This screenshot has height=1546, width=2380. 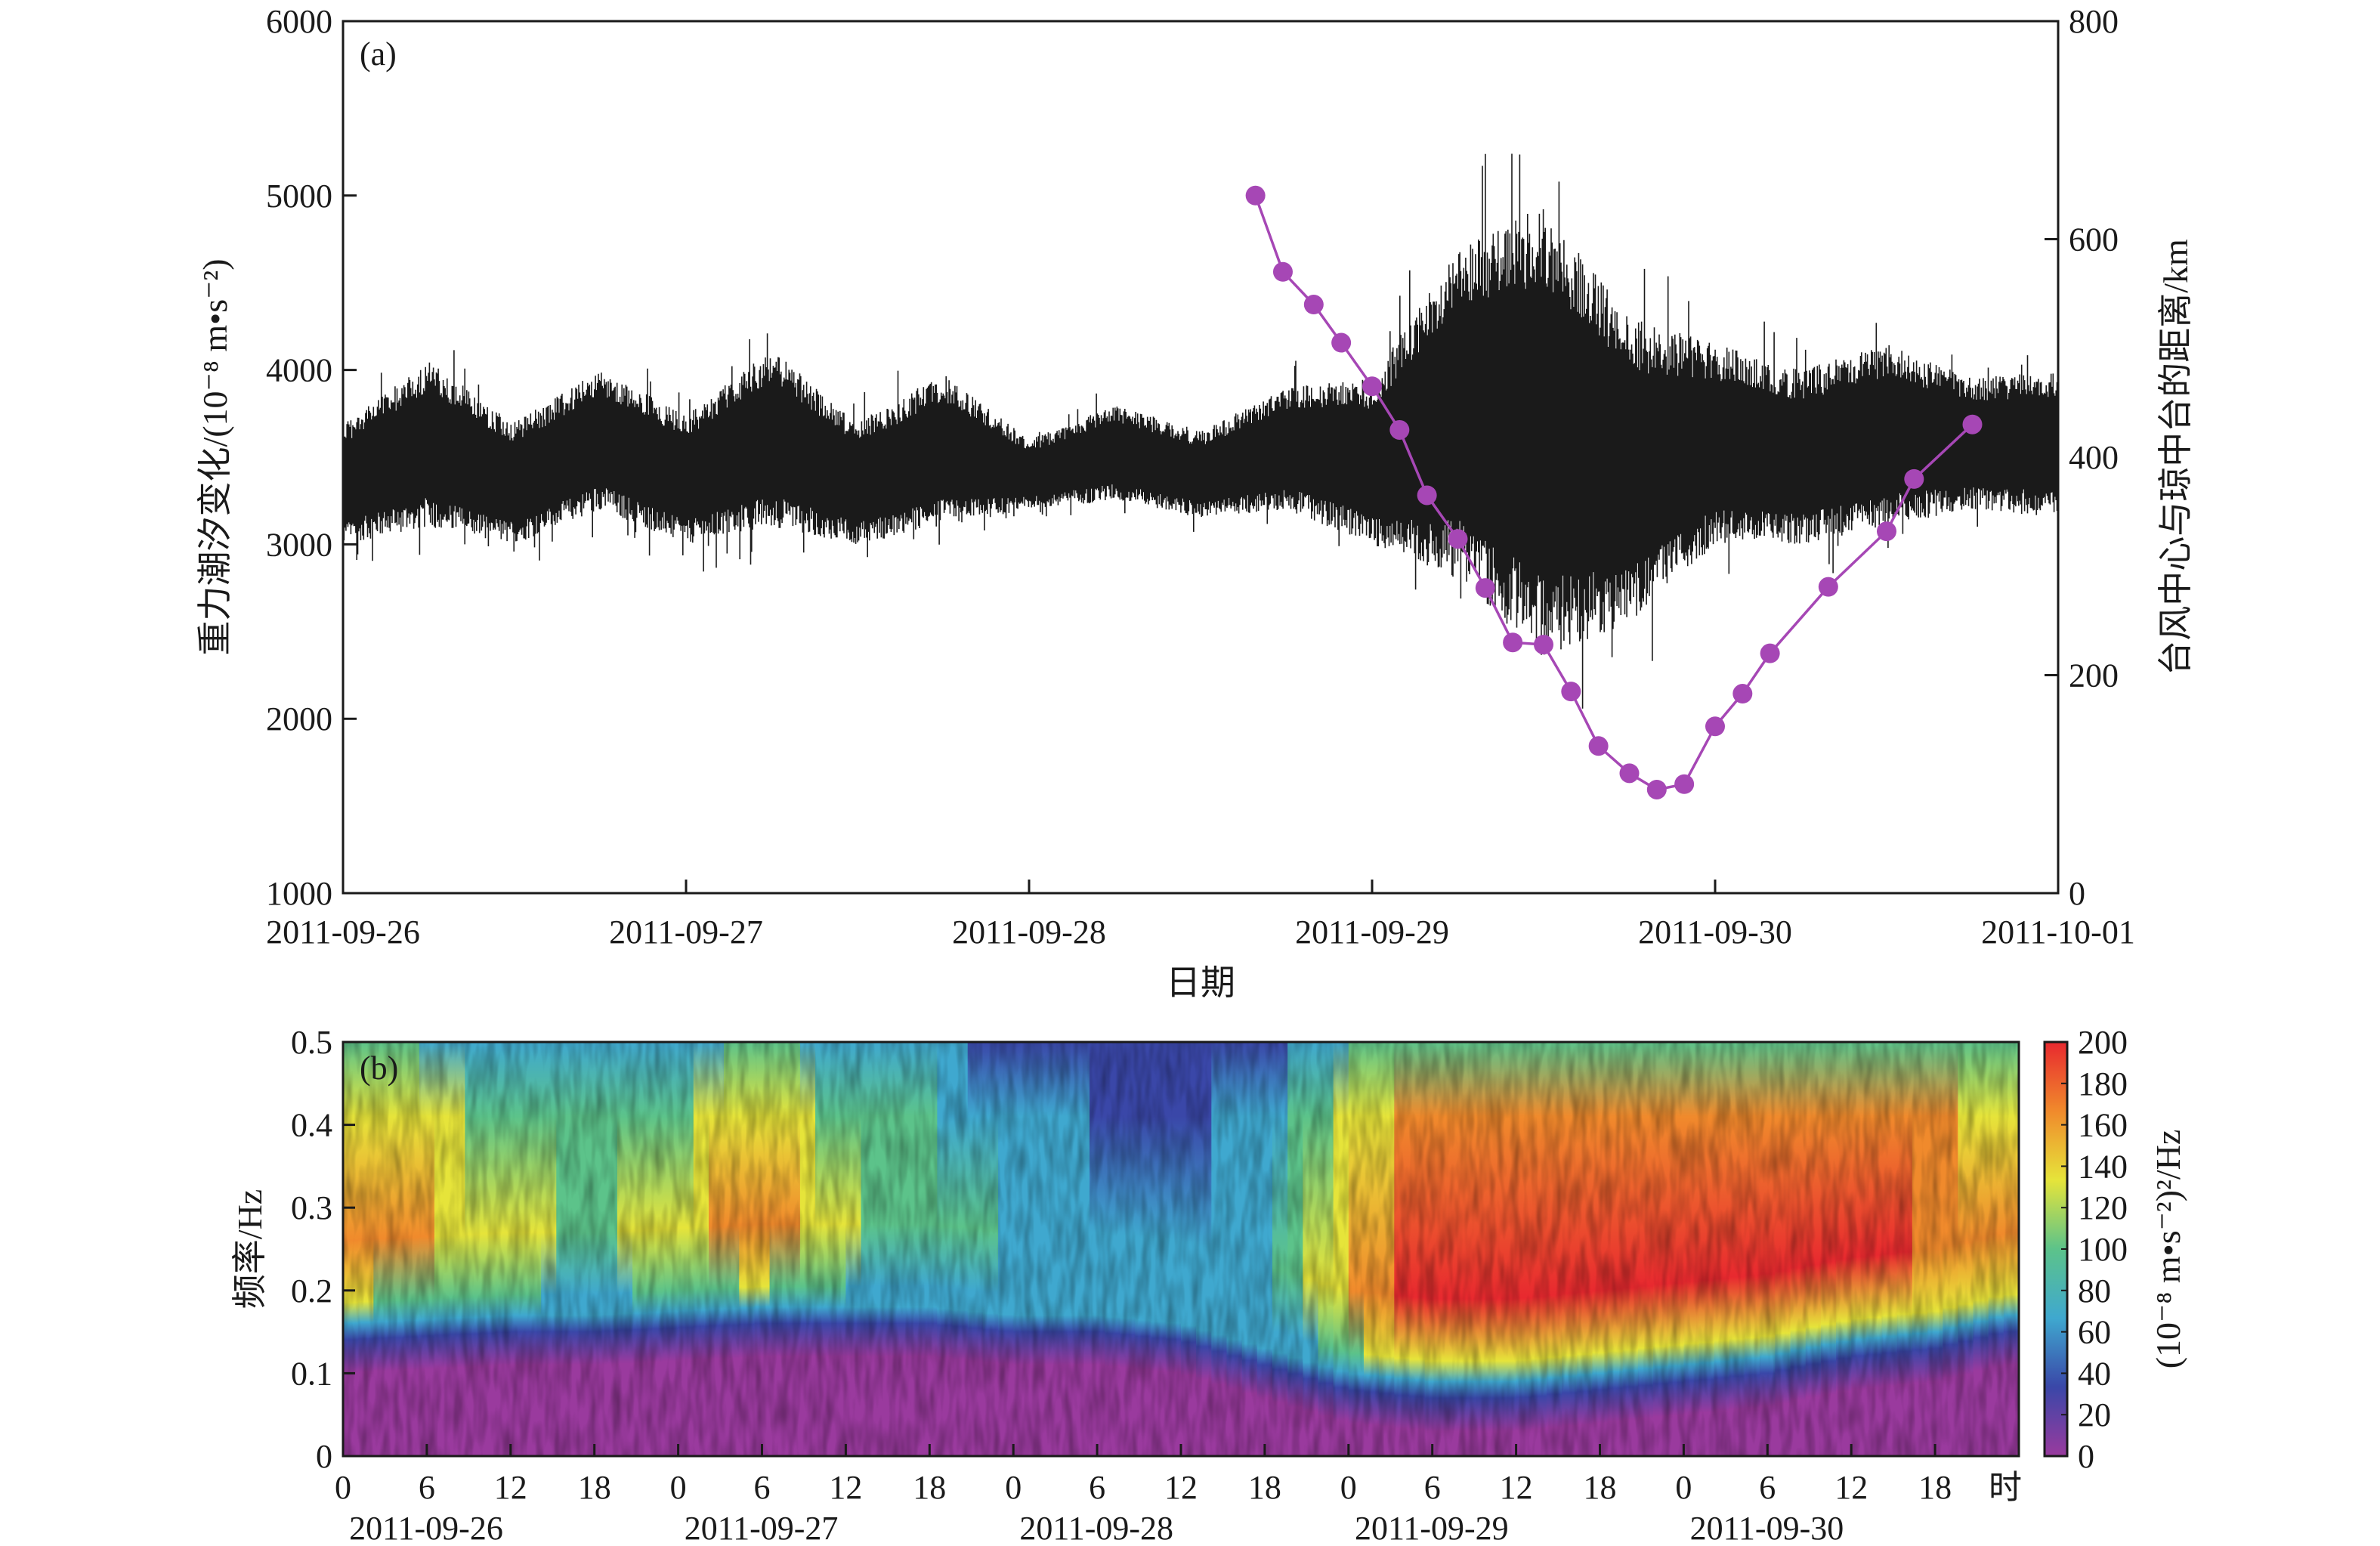 What do you see at coordinates (2094, 240) in the screenshot?
I see `right-y-tick-label: 600` at bounding box center [2094, 240].